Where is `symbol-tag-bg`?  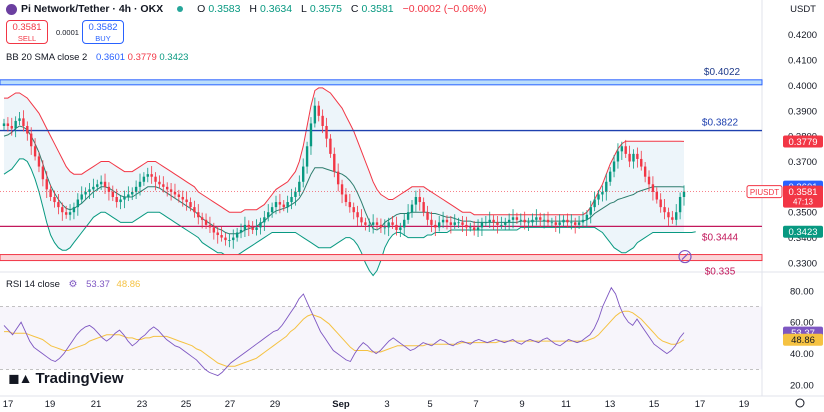 symbol-tag-bg is located at coordinates (764, 192).